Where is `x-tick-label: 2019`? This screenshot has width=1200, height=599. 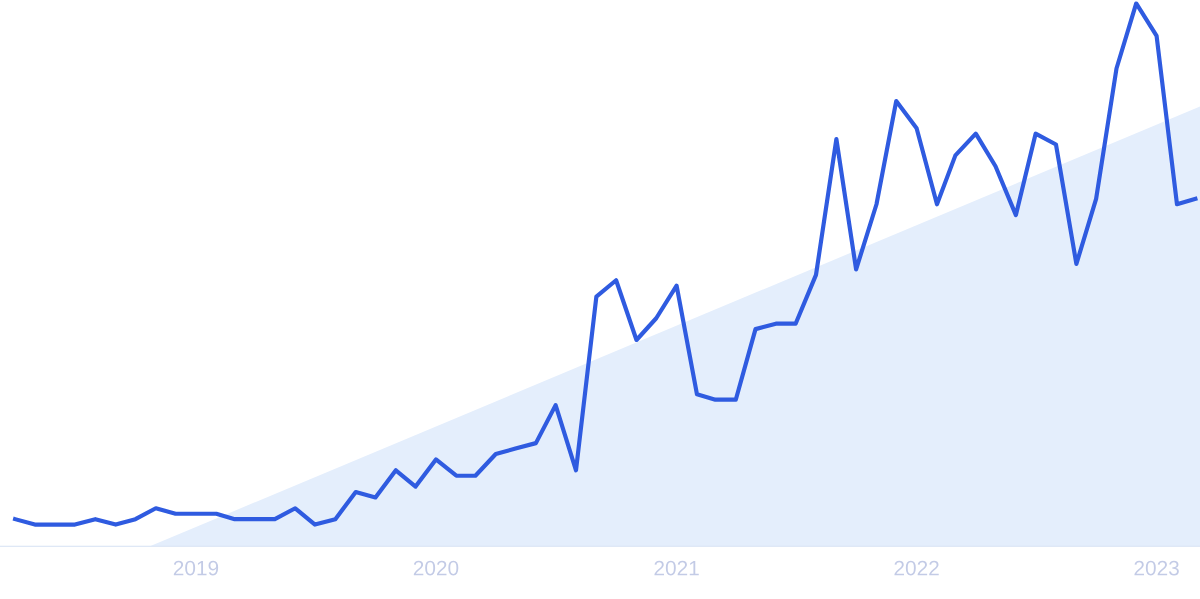 x-tick-label: 2019 is located at coordinates (196, 568).